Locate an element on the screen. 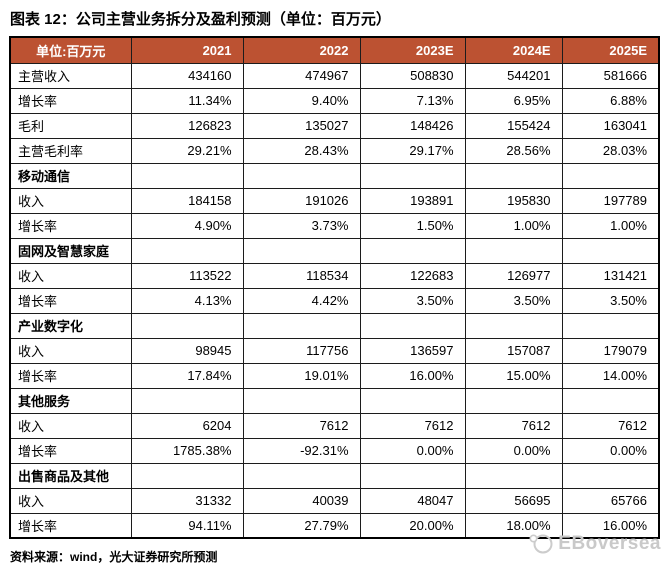 This screenshot has height=570, width=666. cell-value: 9.40% is located at coordinates (301, 100).